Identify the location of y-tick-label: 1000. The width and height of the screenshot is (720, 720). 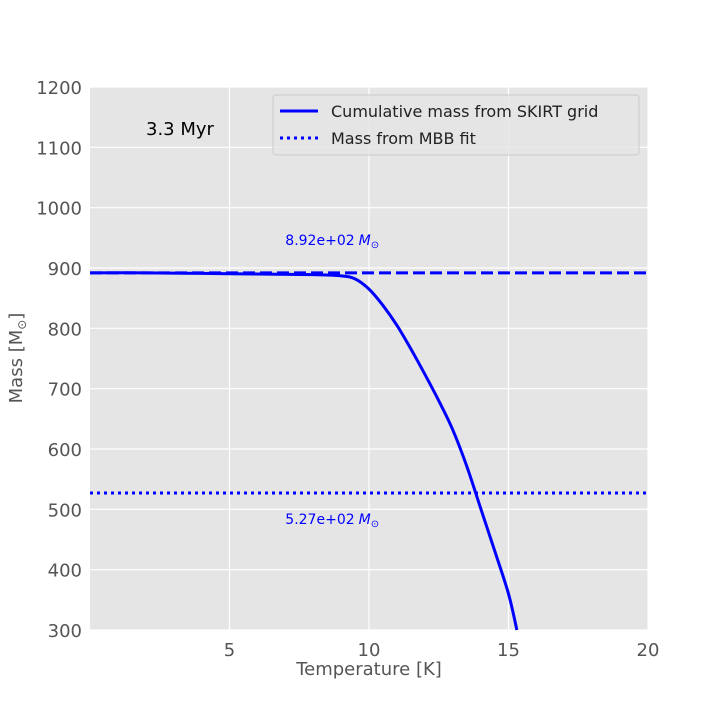
(59, 209).